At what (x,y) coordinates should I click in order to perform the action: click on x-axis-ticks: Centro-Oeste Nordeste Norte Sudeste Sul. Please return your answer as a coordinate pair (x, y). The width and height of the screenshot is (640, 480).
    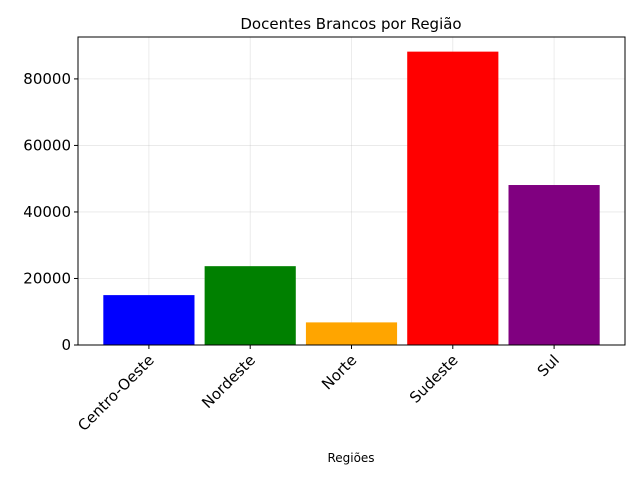
    Looking at the image, I should click on (318, 390).